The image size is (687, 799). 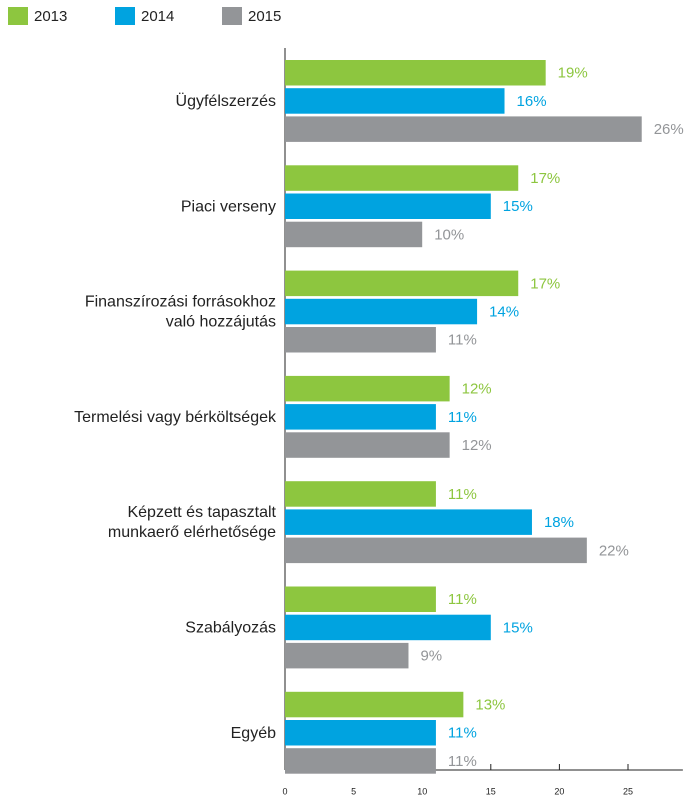 What do you see at coordinates (669, 129) in the screenshot?
I see `value-label: 26%` at bounding box center [669, 129].